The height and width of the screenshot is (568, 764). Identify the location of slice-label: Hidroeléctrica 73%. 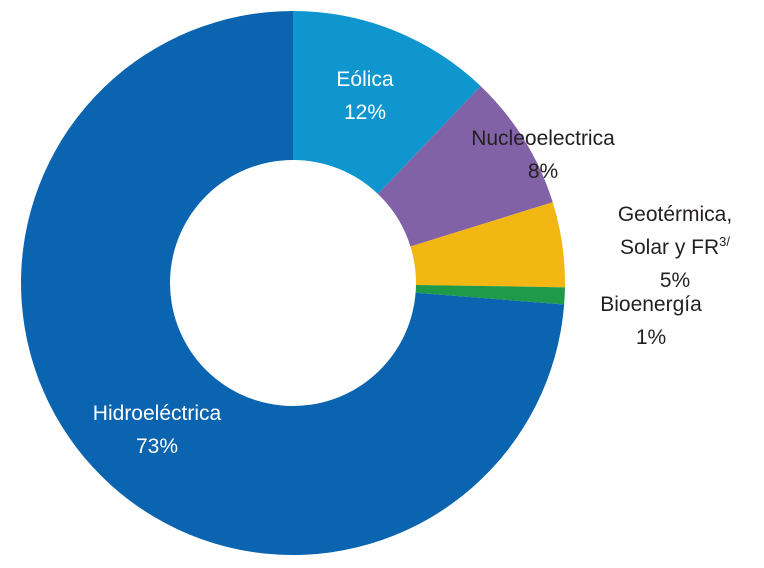
(157, 430).